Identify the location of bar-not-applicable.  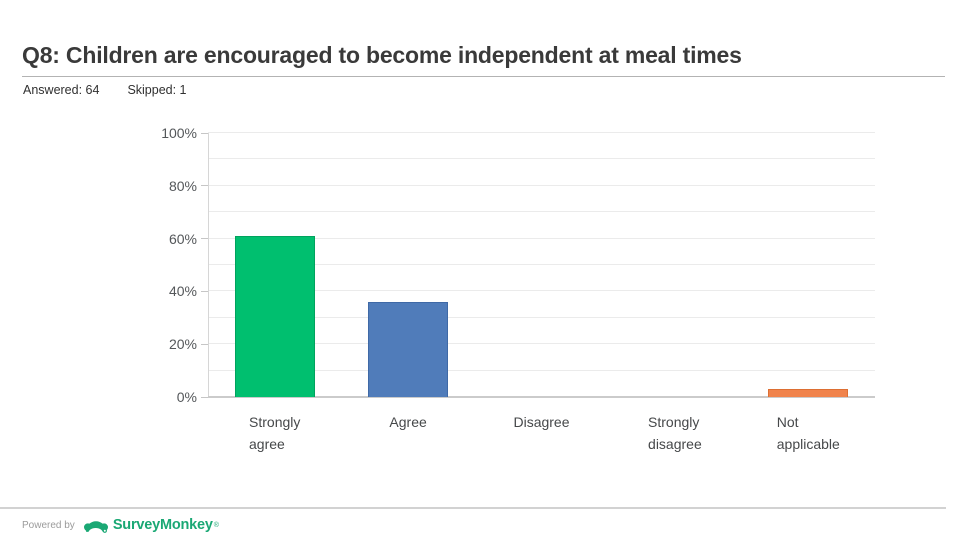
(808, 393).